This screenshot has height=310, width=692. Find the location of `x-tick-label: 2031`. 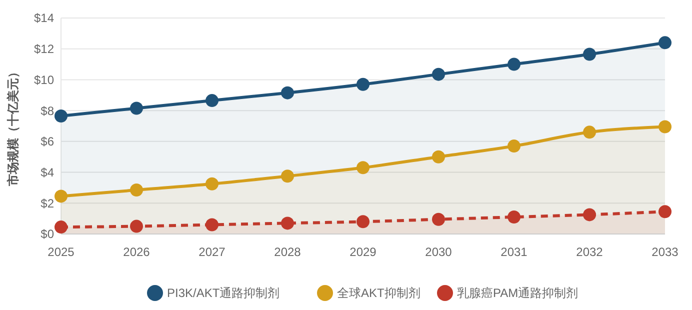

x-tick-label: 2031 is located at coordinates (514, 252).